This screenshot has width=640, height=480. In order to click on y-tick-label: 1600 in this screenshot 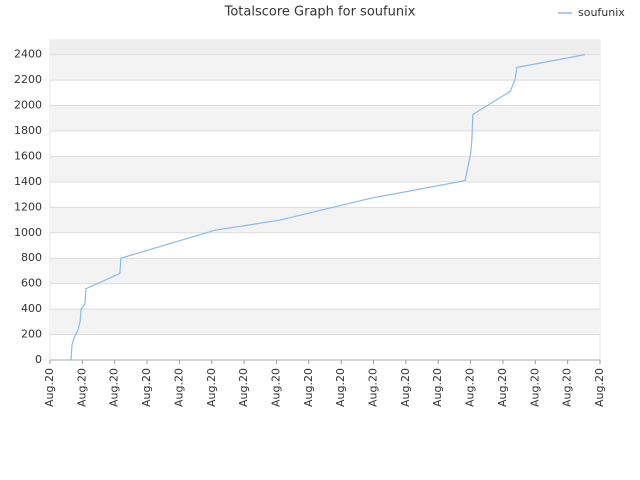, I will do `click(28, 155)`.